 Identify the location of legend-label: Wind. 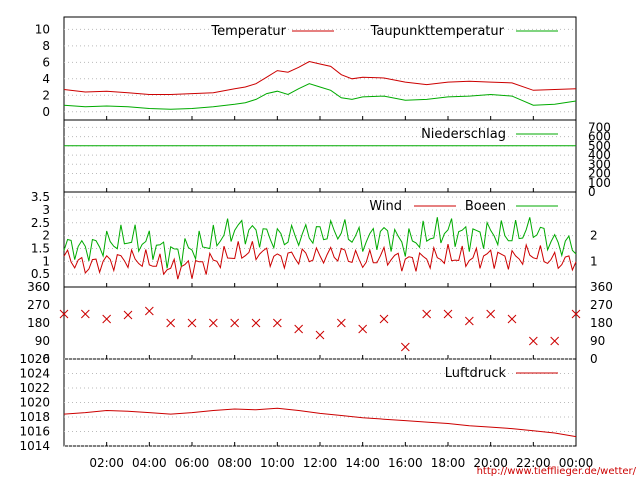
(385, 206).